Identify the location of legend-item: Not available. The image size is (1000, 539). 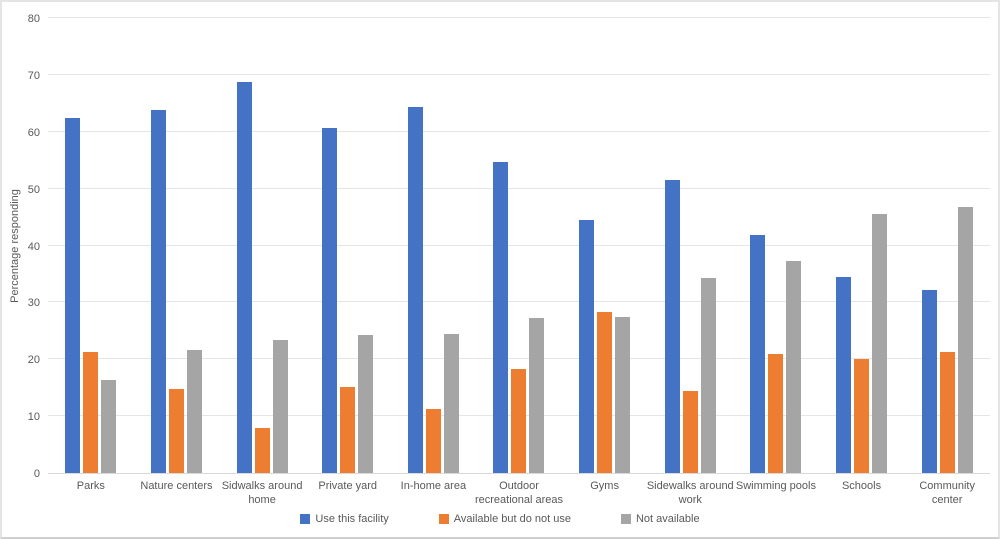
(660, 519).